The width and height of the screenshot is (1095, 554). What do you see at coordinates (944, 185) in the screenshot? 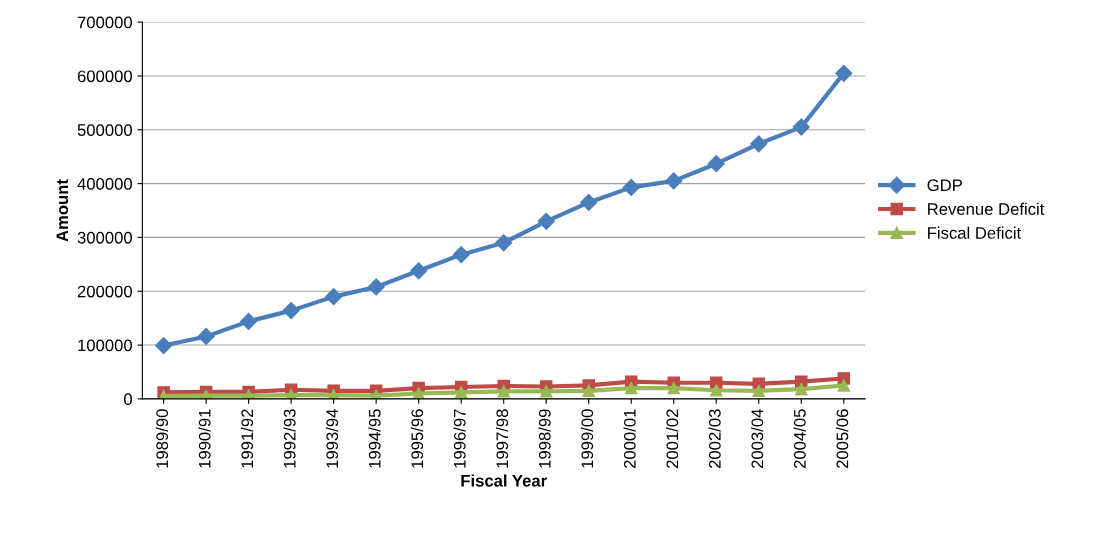
I see `legend-label: GDP` at bounding box center [944, 185].